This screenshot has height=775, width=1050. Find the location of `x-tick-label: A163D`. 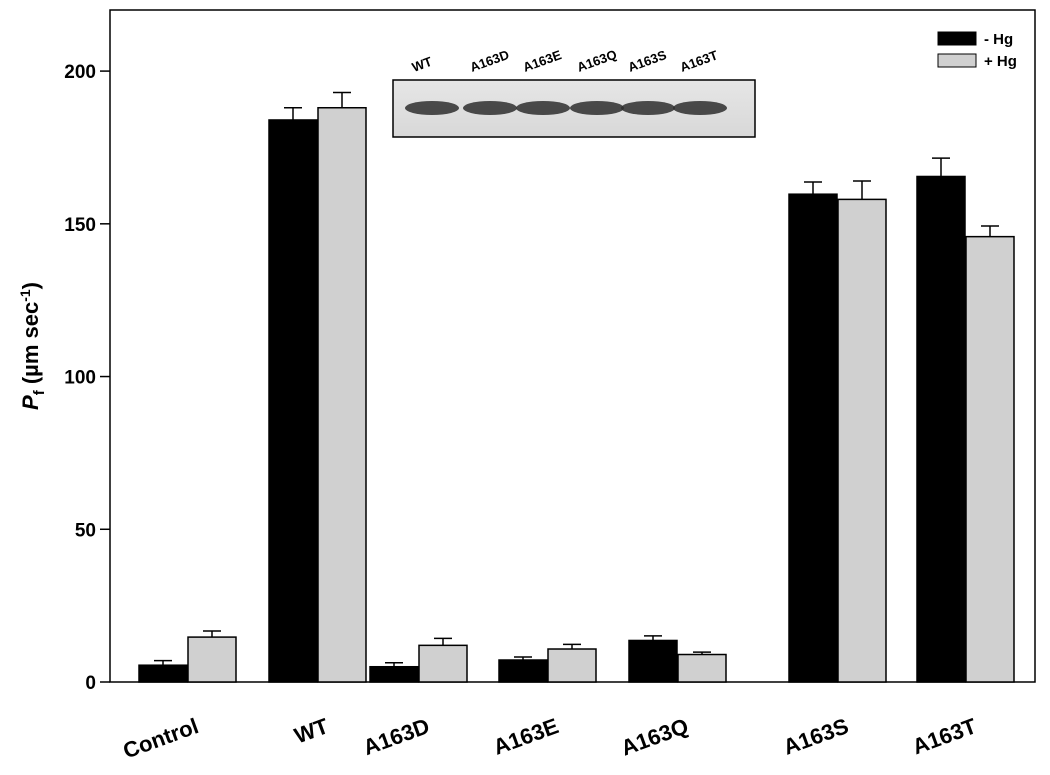

x-tick-label: A163D is located at coordinates (396, 736).